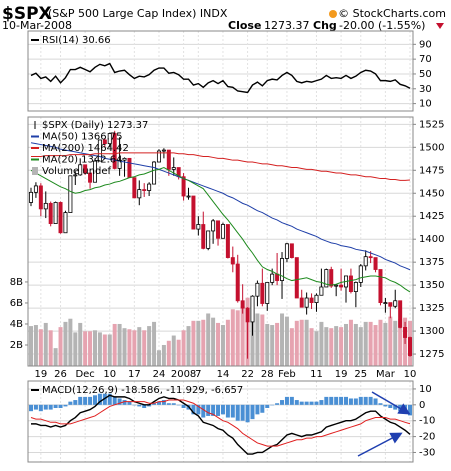  I want to click on logo-icon, so click(333, 14).